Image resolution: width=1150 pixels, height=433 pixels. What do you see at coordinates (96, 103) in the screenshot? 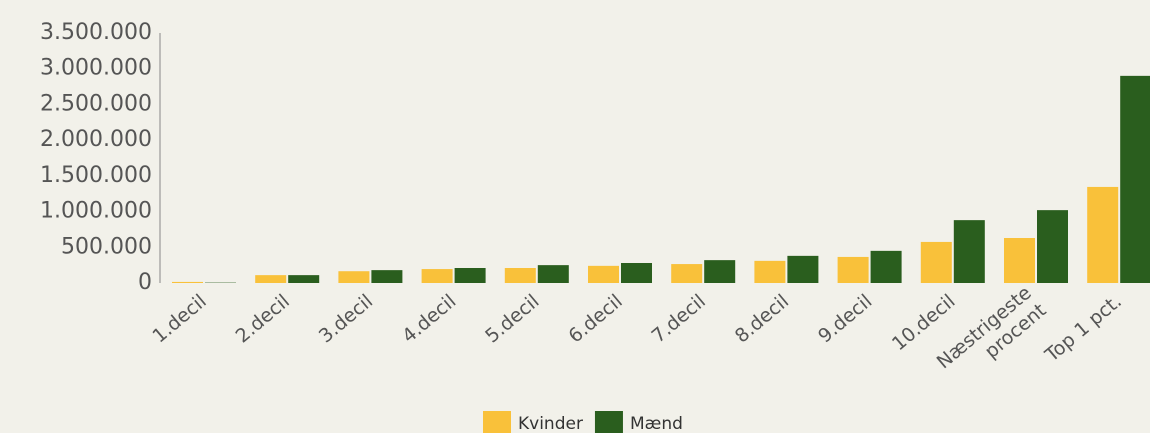
I see `y-tick-label: 2.500.000` at bounding box center [96, 103].